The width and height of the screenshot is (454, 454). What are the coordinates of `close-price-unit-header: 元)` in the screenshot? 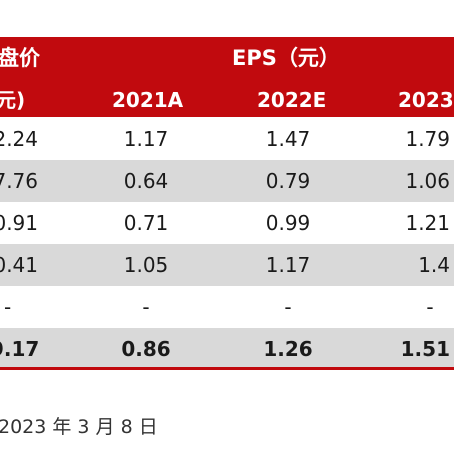 It's located at (13, 100).